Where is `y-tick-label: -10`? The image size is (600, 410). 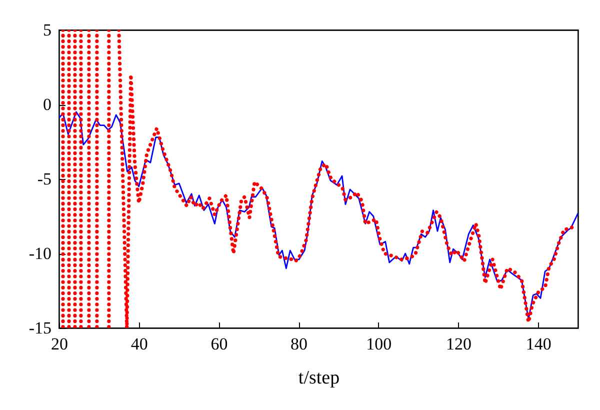
y-tick-label: -10 is located at coordinates (40, 253).